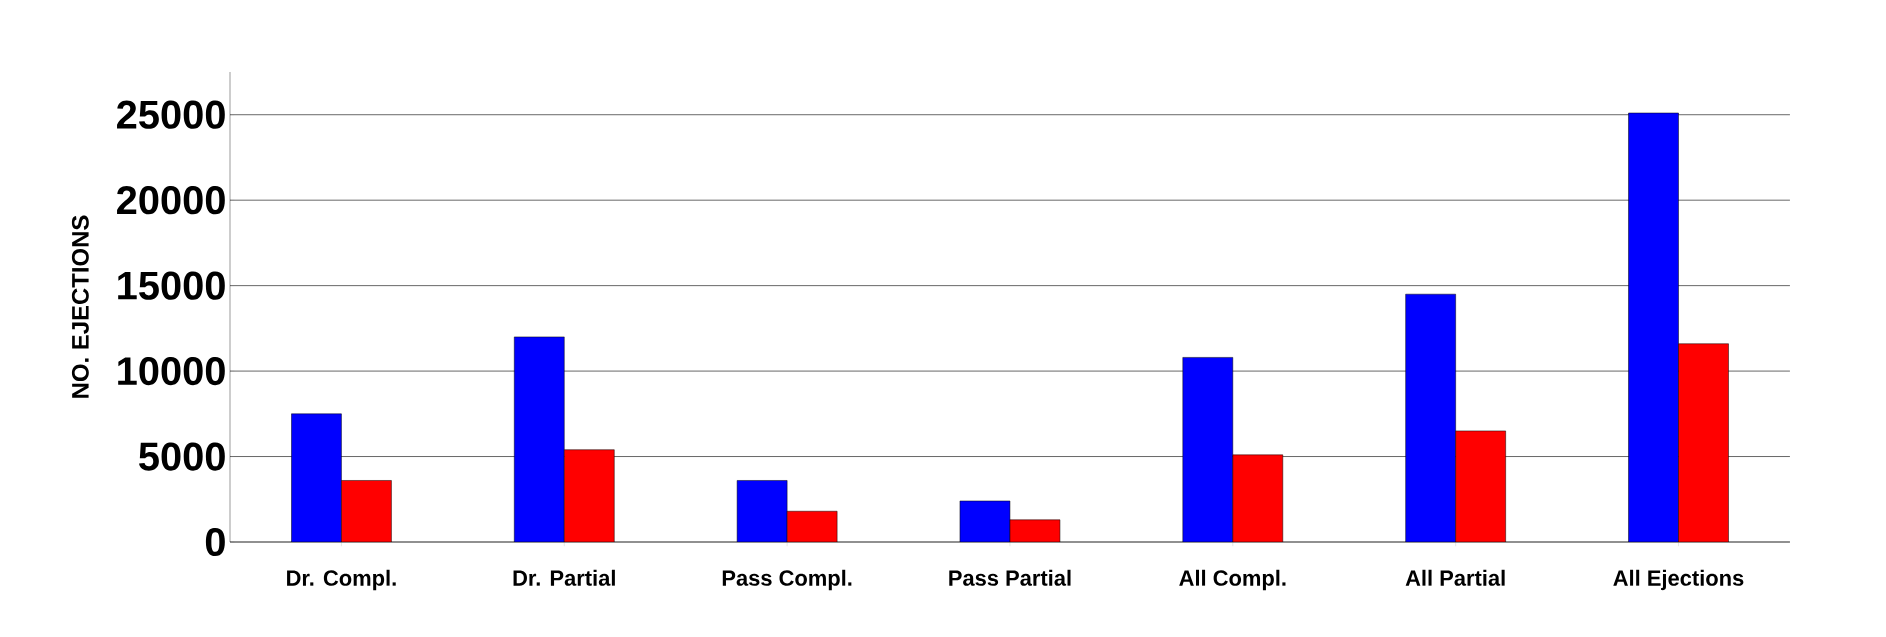 The height and width of the screenshot is (637, 1886). What do you see at coordinates (182, 456) in the screenshot?
I see `y-tick-label: 5000` at bounding box center [182, 456].